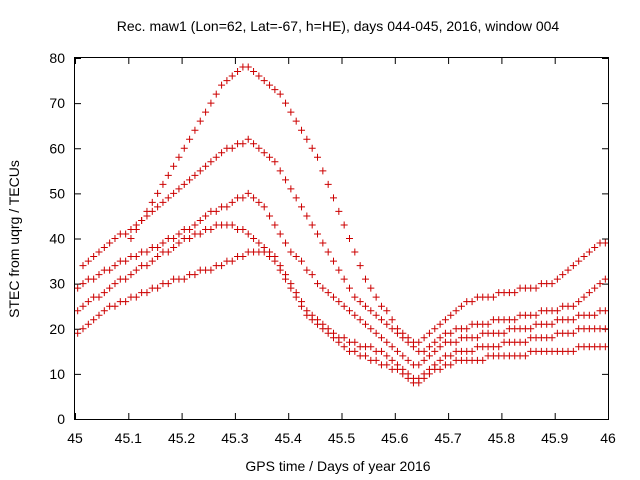  What do you see at coordinates (57, 284) in the screenshot?
I see `y-tick-label: 30` at bounding box center [57, 284].